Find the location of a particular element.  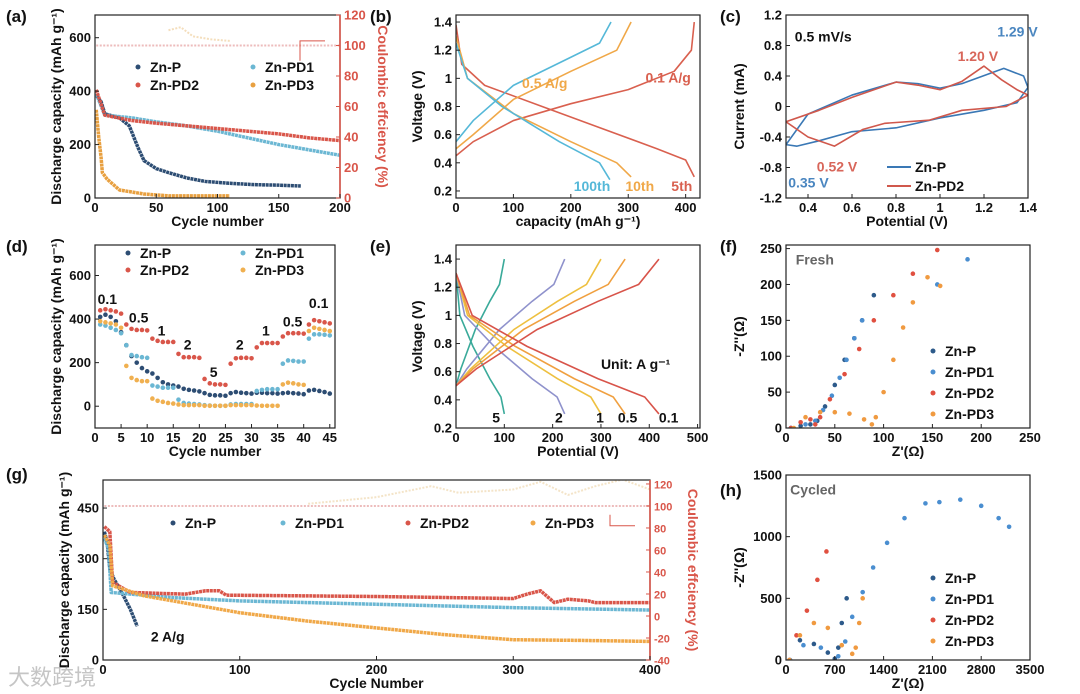

x-tick-label: 2800 is located at coordinates (981, 669).